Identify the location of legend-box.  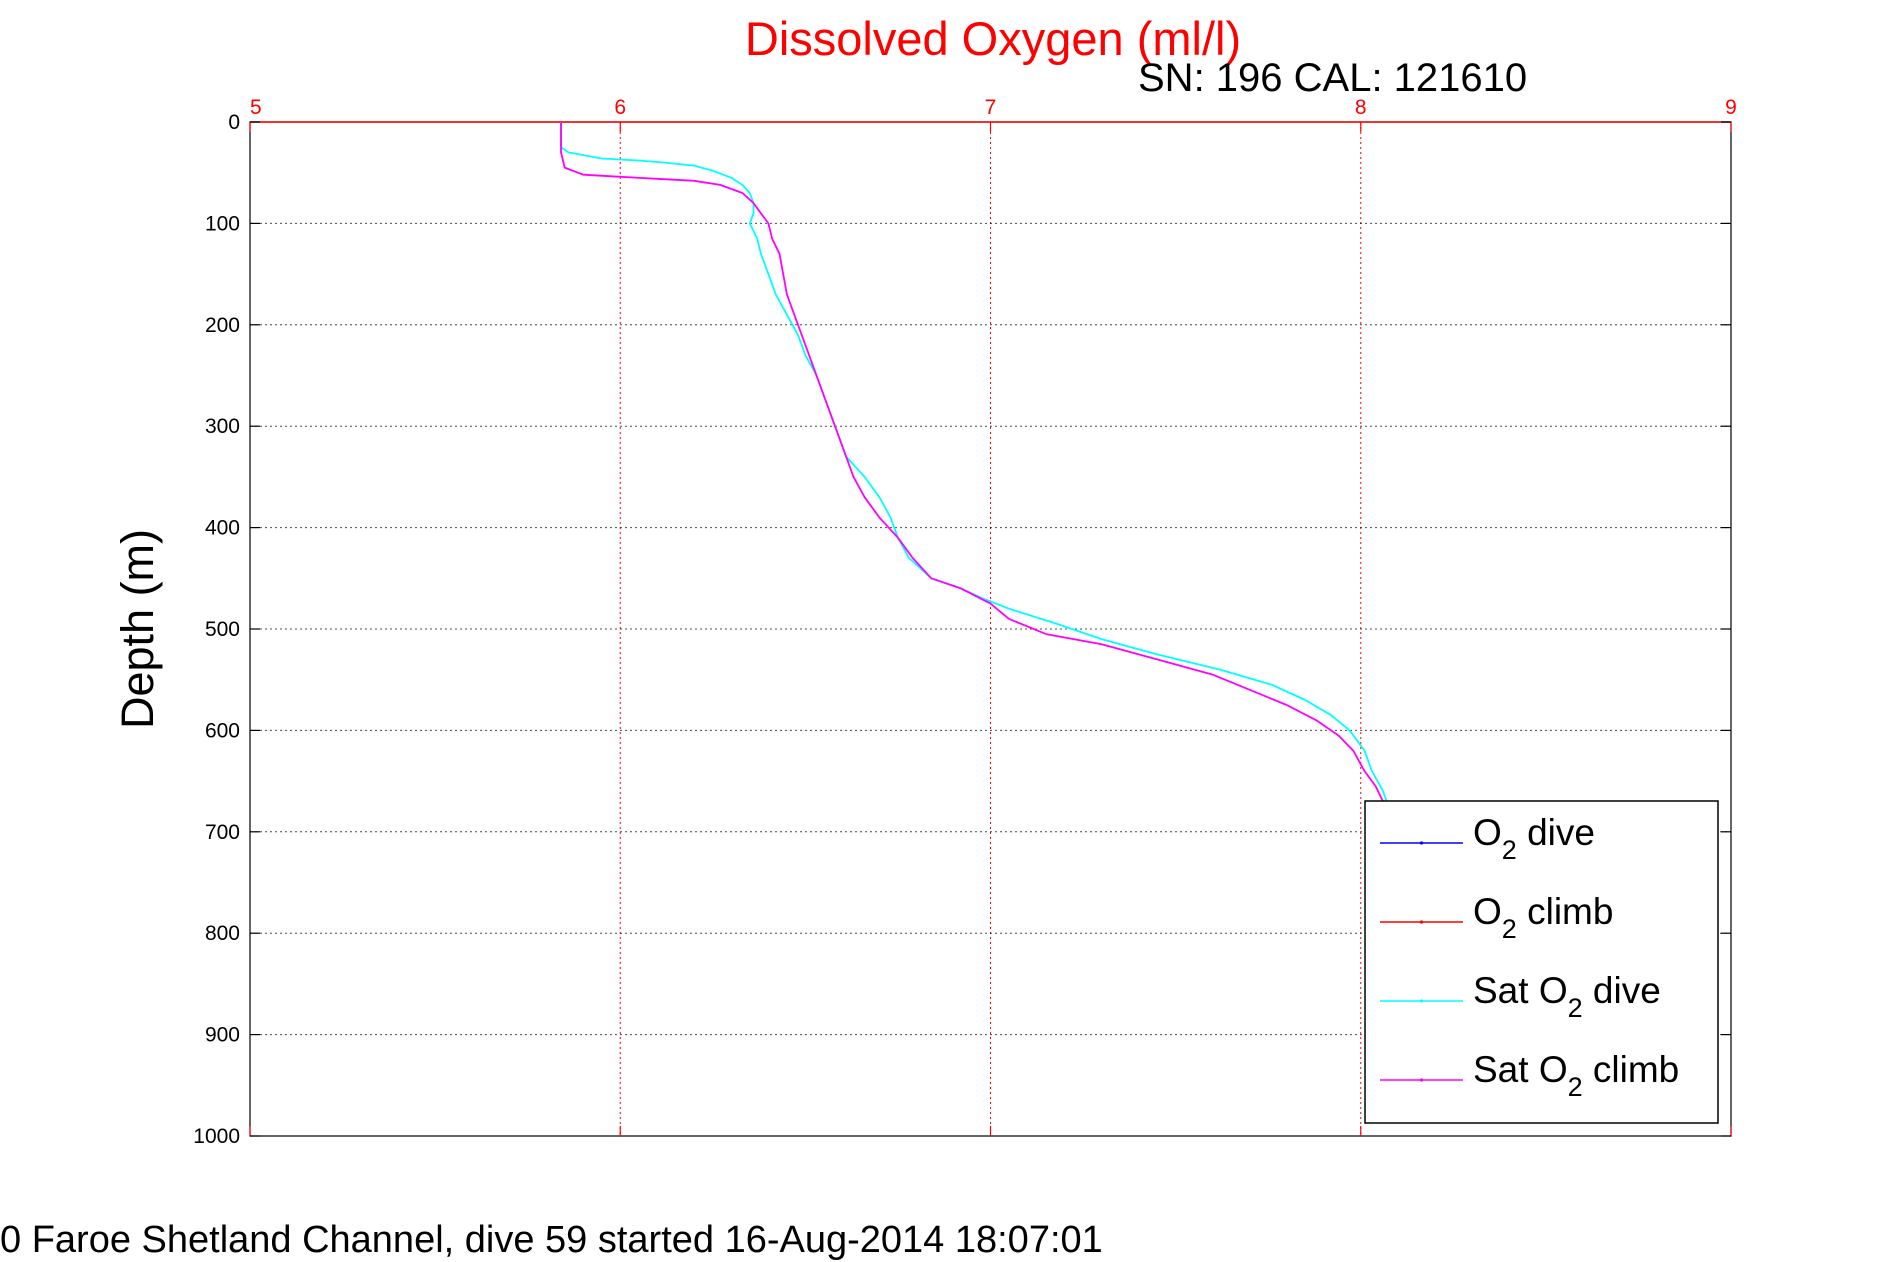
(1541, 962).